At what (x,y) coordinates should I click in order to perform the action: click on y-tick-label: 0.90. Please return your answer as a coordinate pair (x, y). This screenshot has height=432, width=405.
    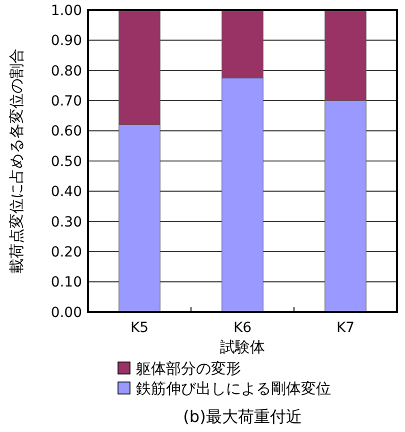
    Looking at the image, I should click on (66, 41).